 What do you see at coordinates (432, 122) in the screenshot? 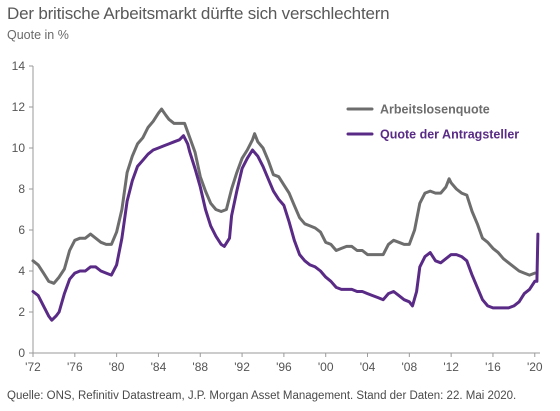
I see `chart-legend: Arbeitslosenquote Quote der Antragsteller` at bounding box center [432, 122].